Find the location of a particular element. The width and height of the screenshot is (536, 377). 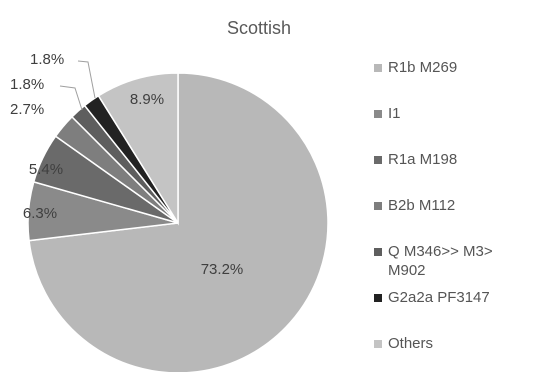

data-label: 2.7% is located at coordinates (27, 109).